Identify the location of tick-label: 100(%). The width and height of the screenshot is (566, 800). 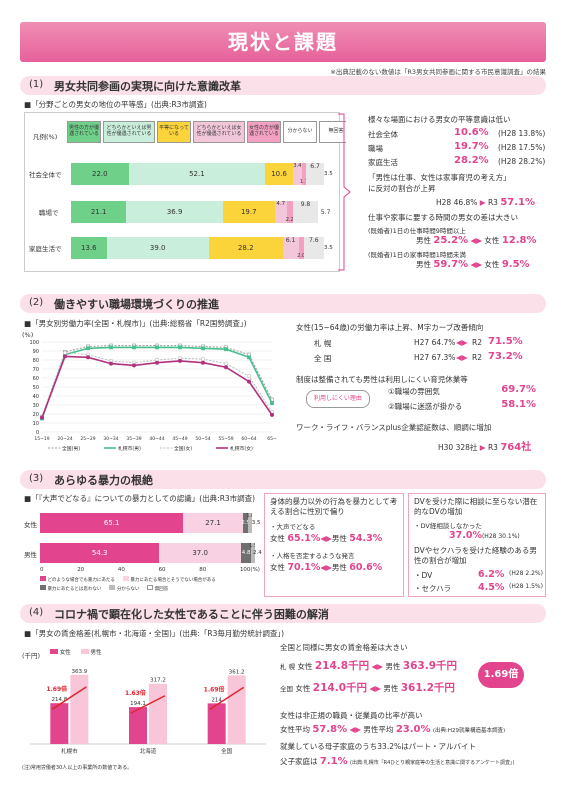
(249, 570).